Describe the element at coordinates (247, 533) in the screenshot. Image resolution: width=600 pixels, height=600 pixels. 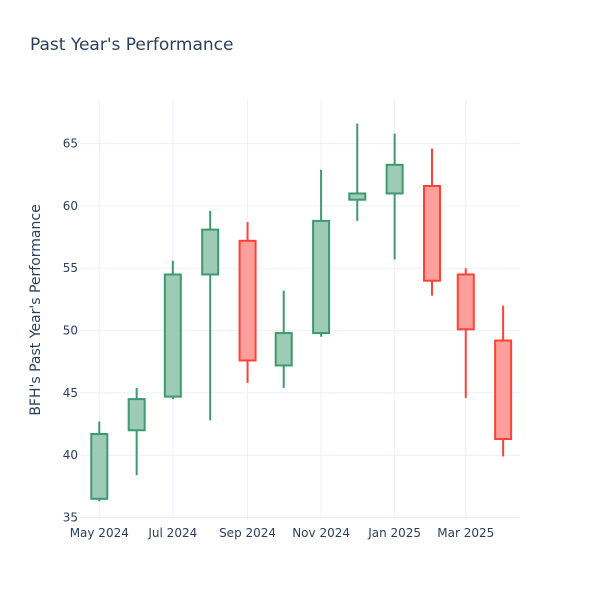
I see `x-tick-label: Sep 2024` at that location.